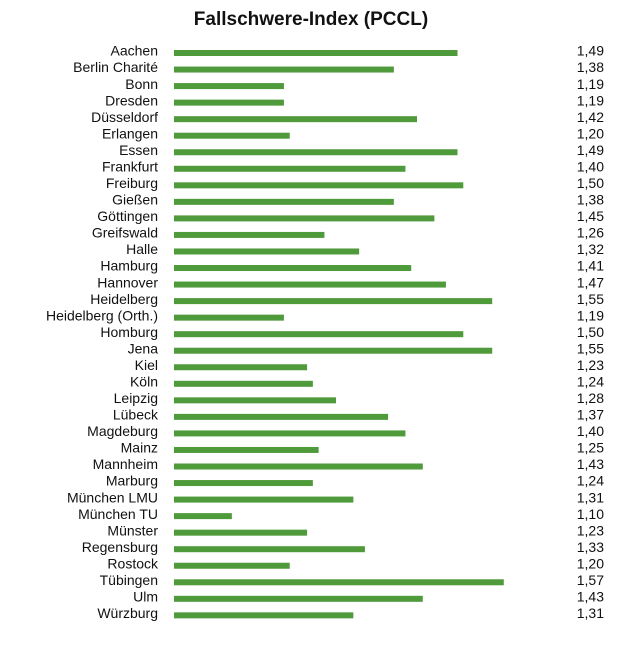 Image resolution: width=622 pixels, height=645 pixels. What do you see at coordinates (133, 563) in the screenshot?
I see `category-label: Rostock` at bounding box center [133, 563].